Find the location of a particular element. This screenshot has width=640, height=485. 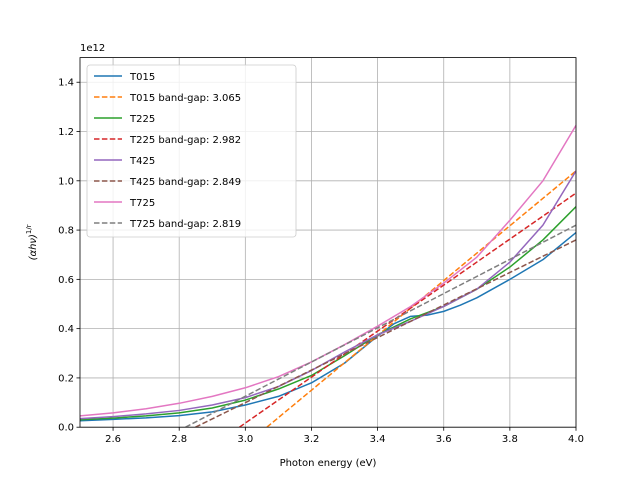

x-tick-label: 3.2 is located at coordinates (312, 439).